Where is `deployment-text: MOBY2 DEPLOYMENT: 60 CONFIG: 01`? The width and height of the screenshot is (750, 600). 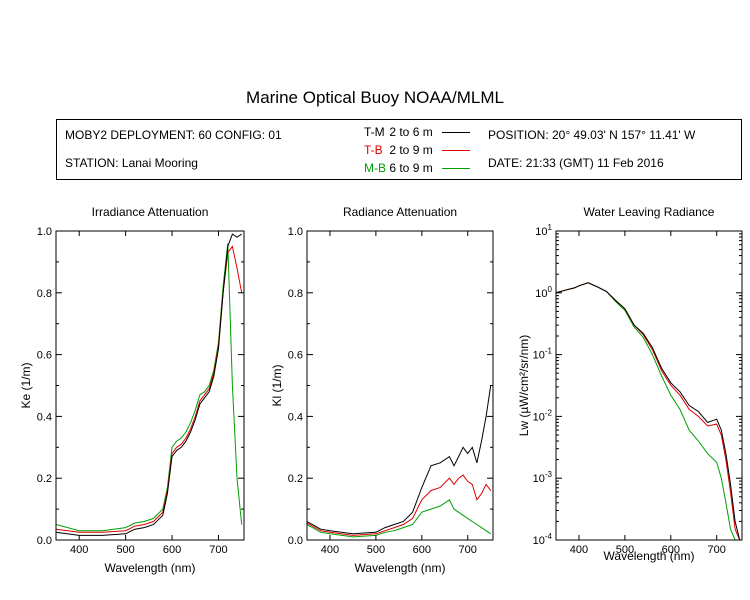
deployment-text: MOBY2 DEPLOYMENT: 60 CONFIG: 01 is located at coordinates (173, 135).